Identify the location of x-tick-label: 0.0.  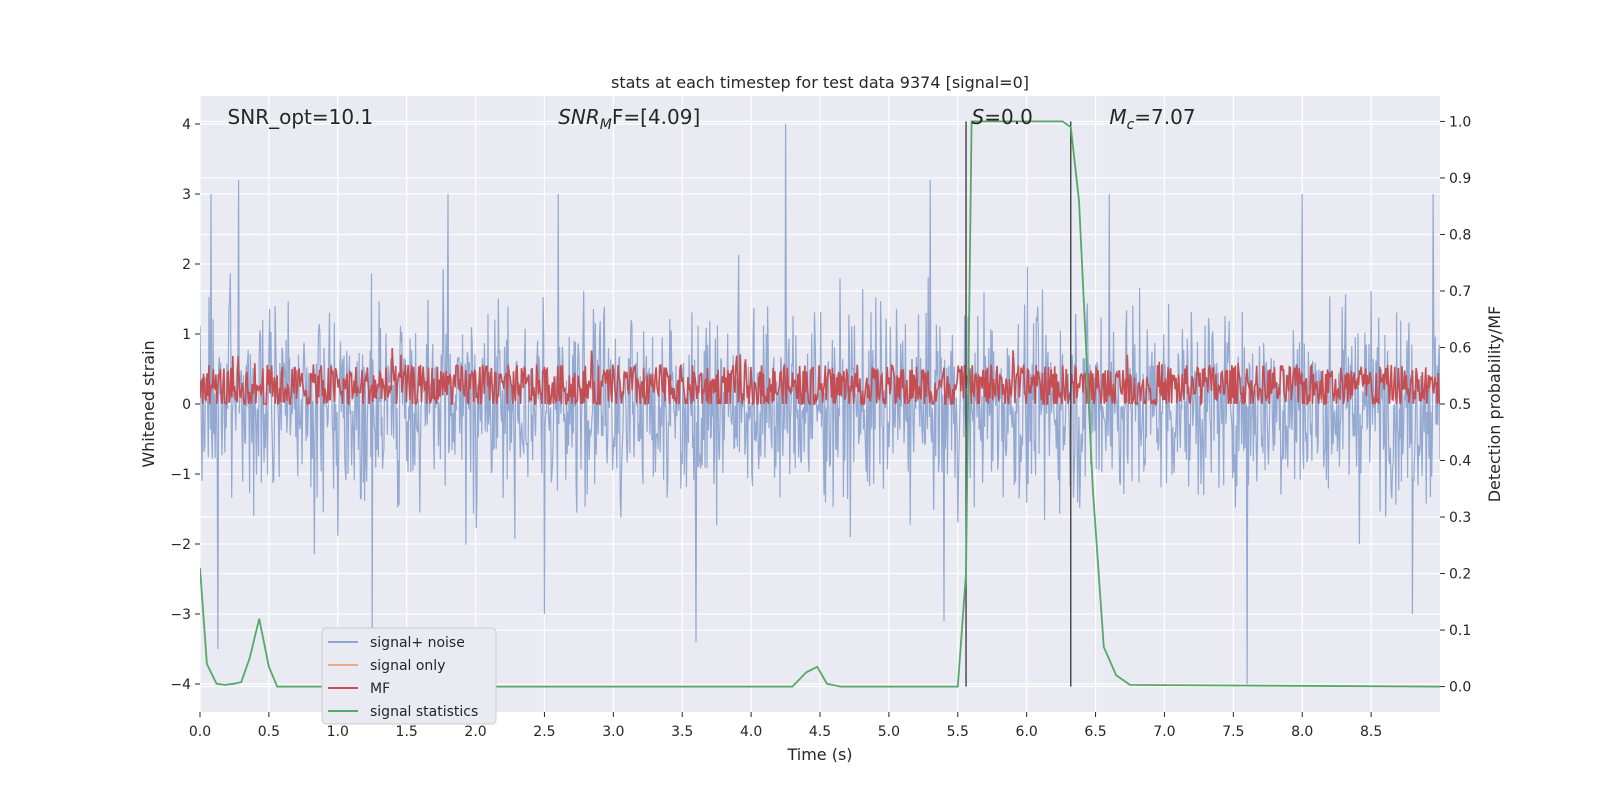
(200, 732).